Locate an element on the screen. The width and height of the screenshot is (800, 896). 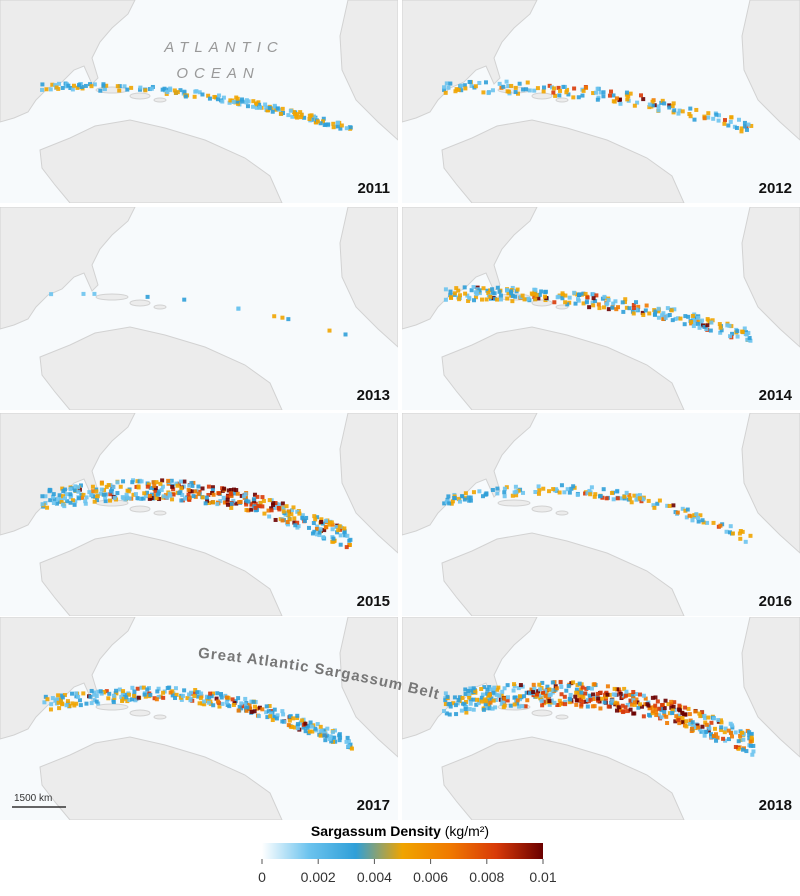
map-panel: 2015 is located at coordinates (199, 514).